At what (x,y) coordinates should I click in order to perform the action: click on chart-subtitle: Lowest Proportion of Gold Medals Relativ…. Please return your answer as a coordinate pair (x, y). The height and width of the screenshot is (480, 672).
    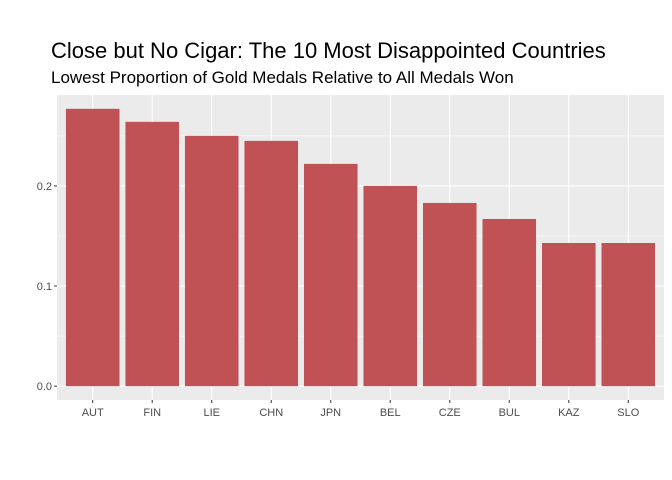
    Looking at the image, I should click on (282, 77).